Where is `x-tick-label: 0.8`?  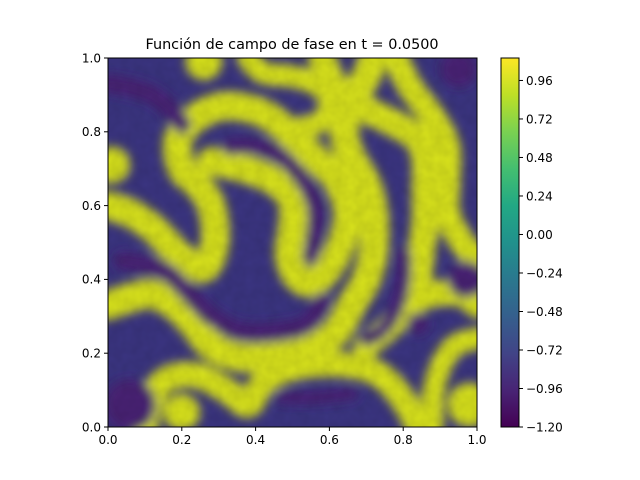 x-tick-label: 0.8 is located at coordinates (403, 440).